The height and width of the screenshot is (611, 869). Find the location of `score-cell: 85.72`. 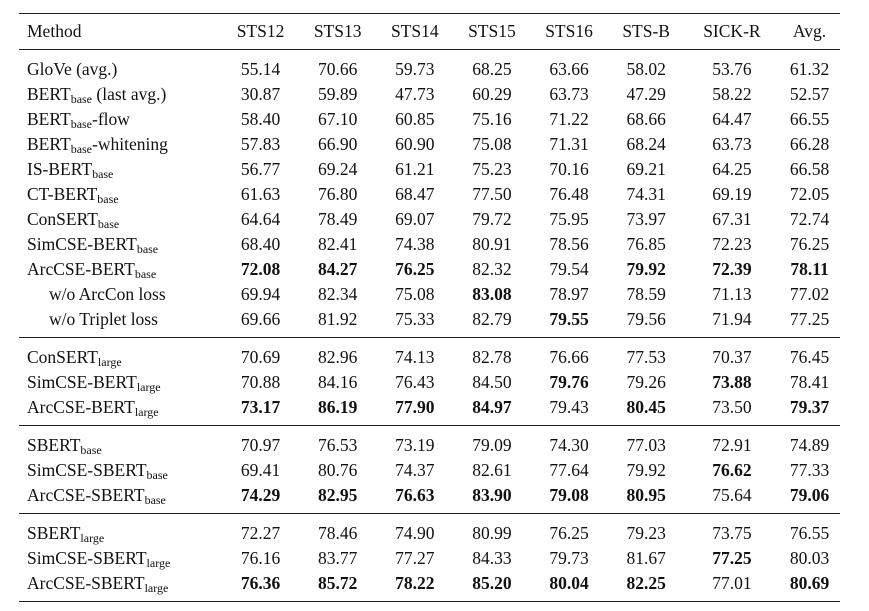

score-cell: 85.72 is located at coordinates (337, 583).